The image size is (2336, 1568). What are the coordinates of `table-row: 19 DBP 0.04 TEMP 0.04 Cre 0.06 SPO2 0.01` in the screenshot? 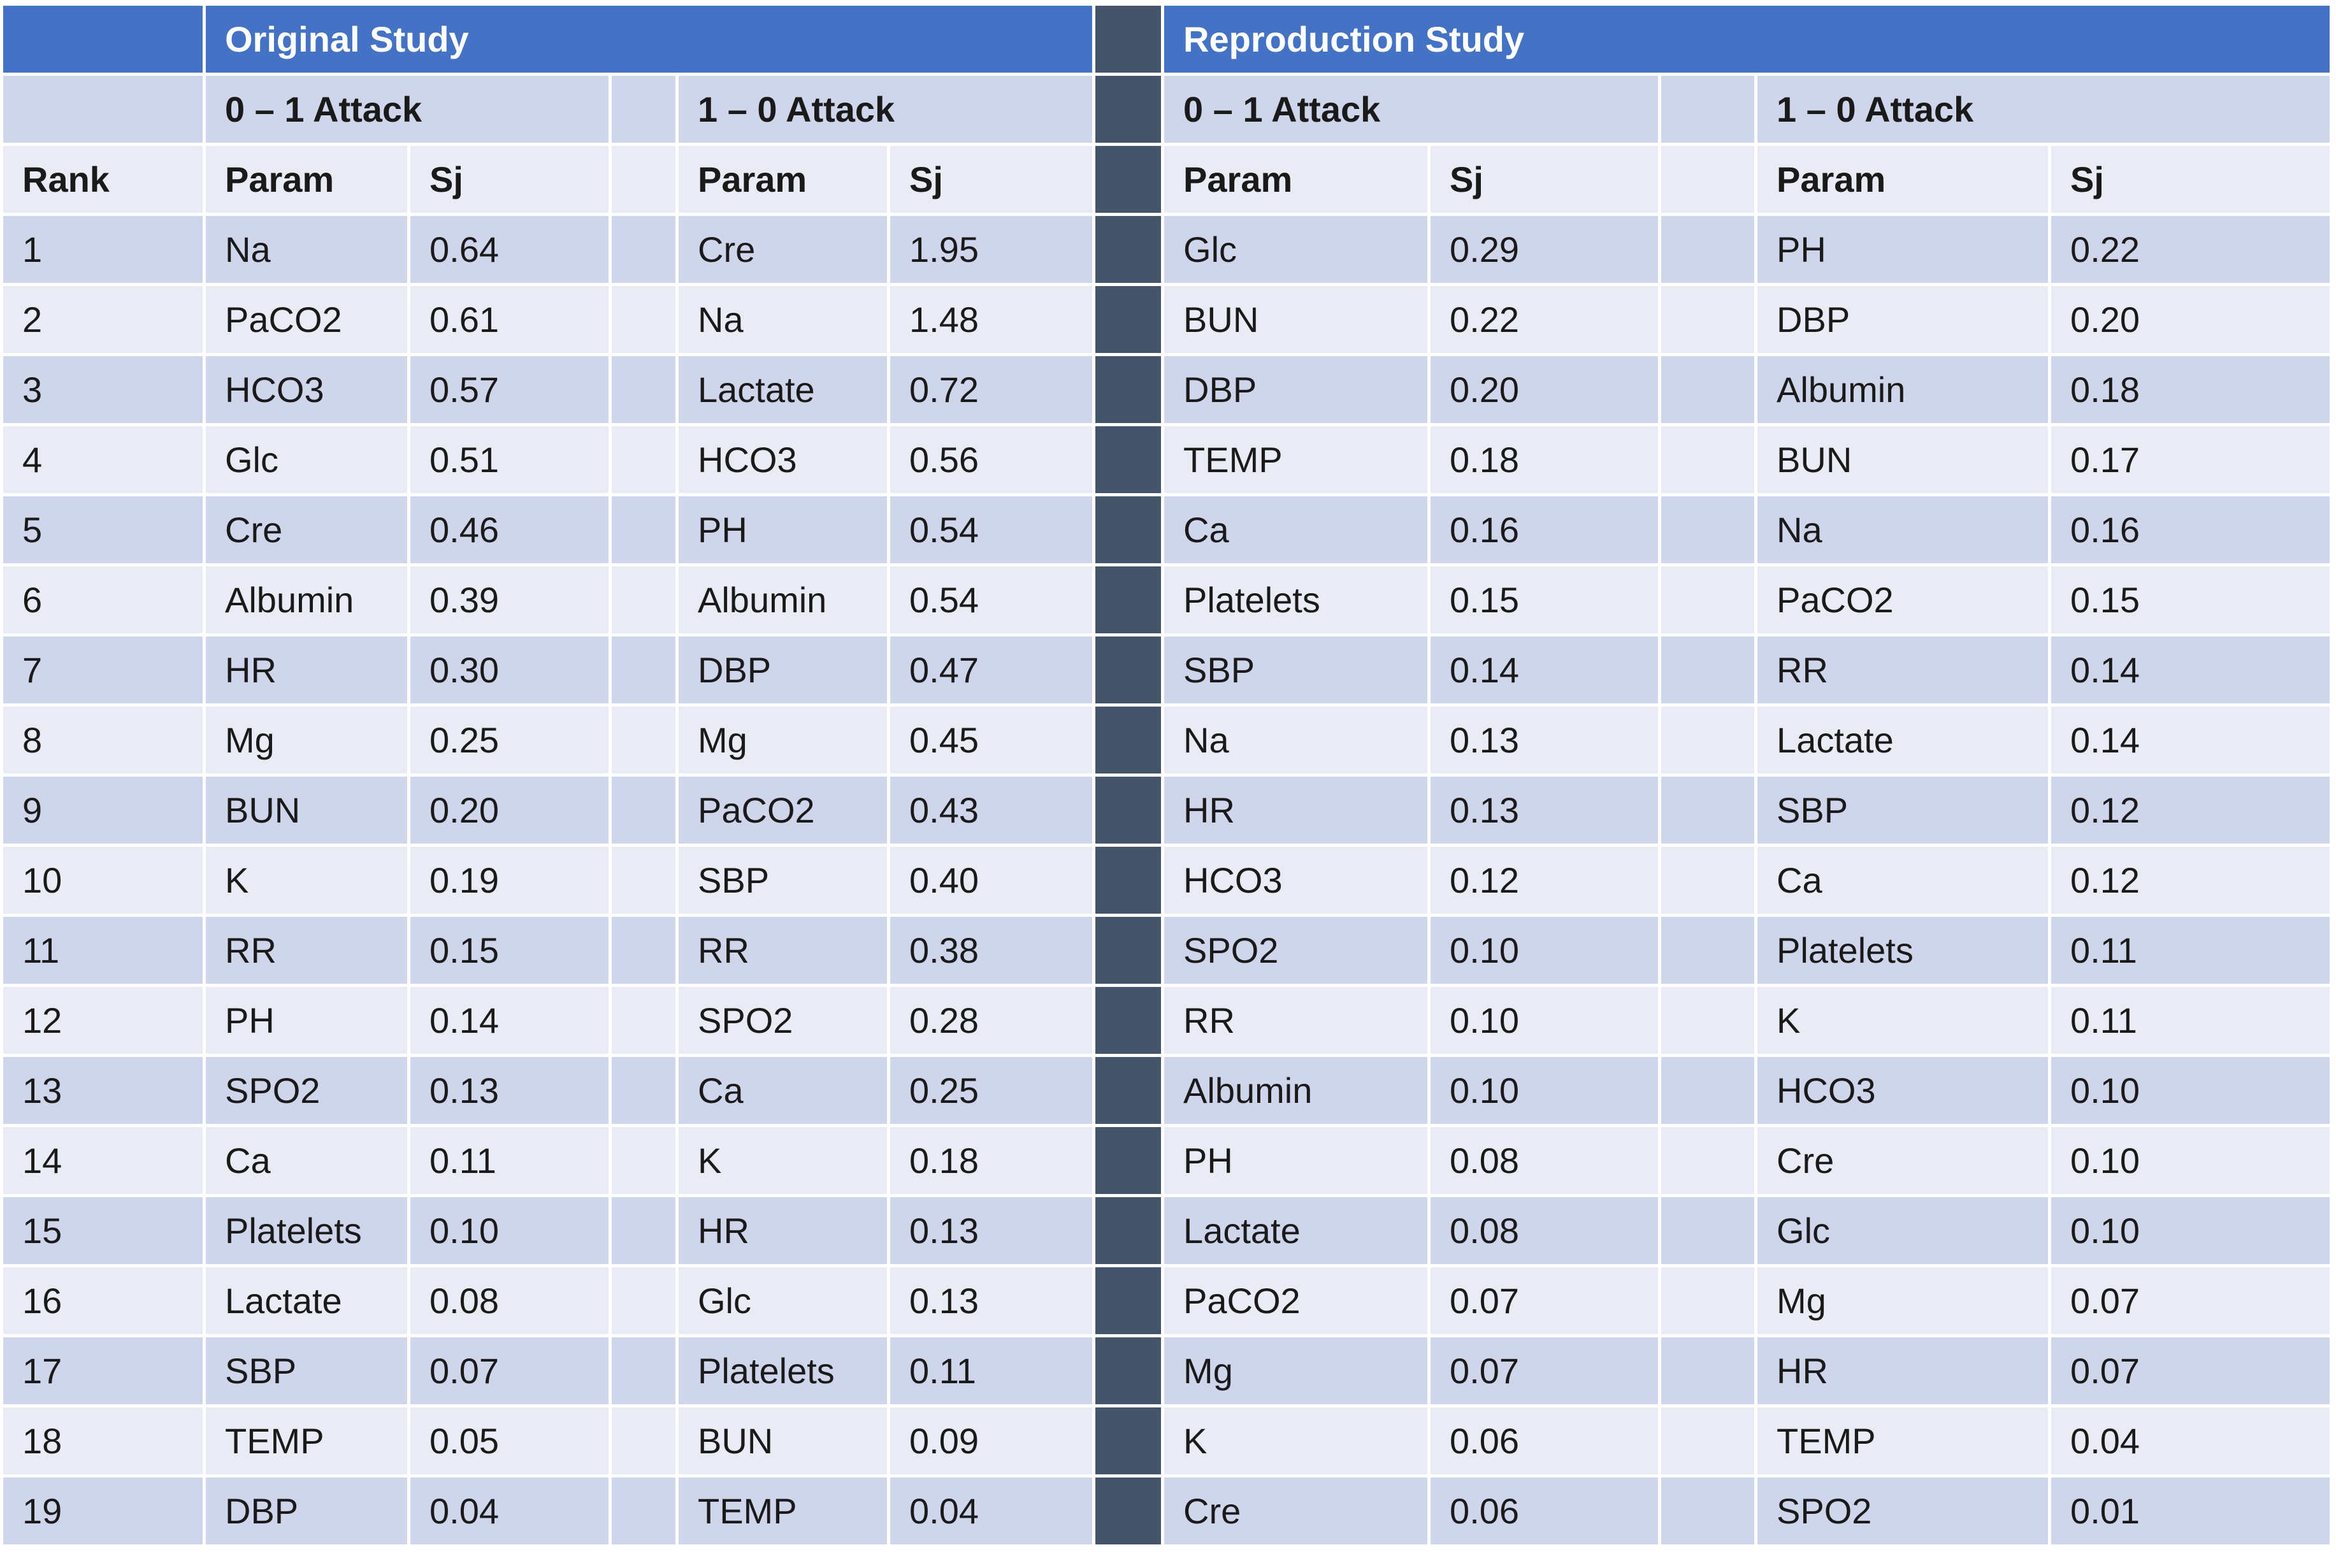 It's located at (1168, 1513).